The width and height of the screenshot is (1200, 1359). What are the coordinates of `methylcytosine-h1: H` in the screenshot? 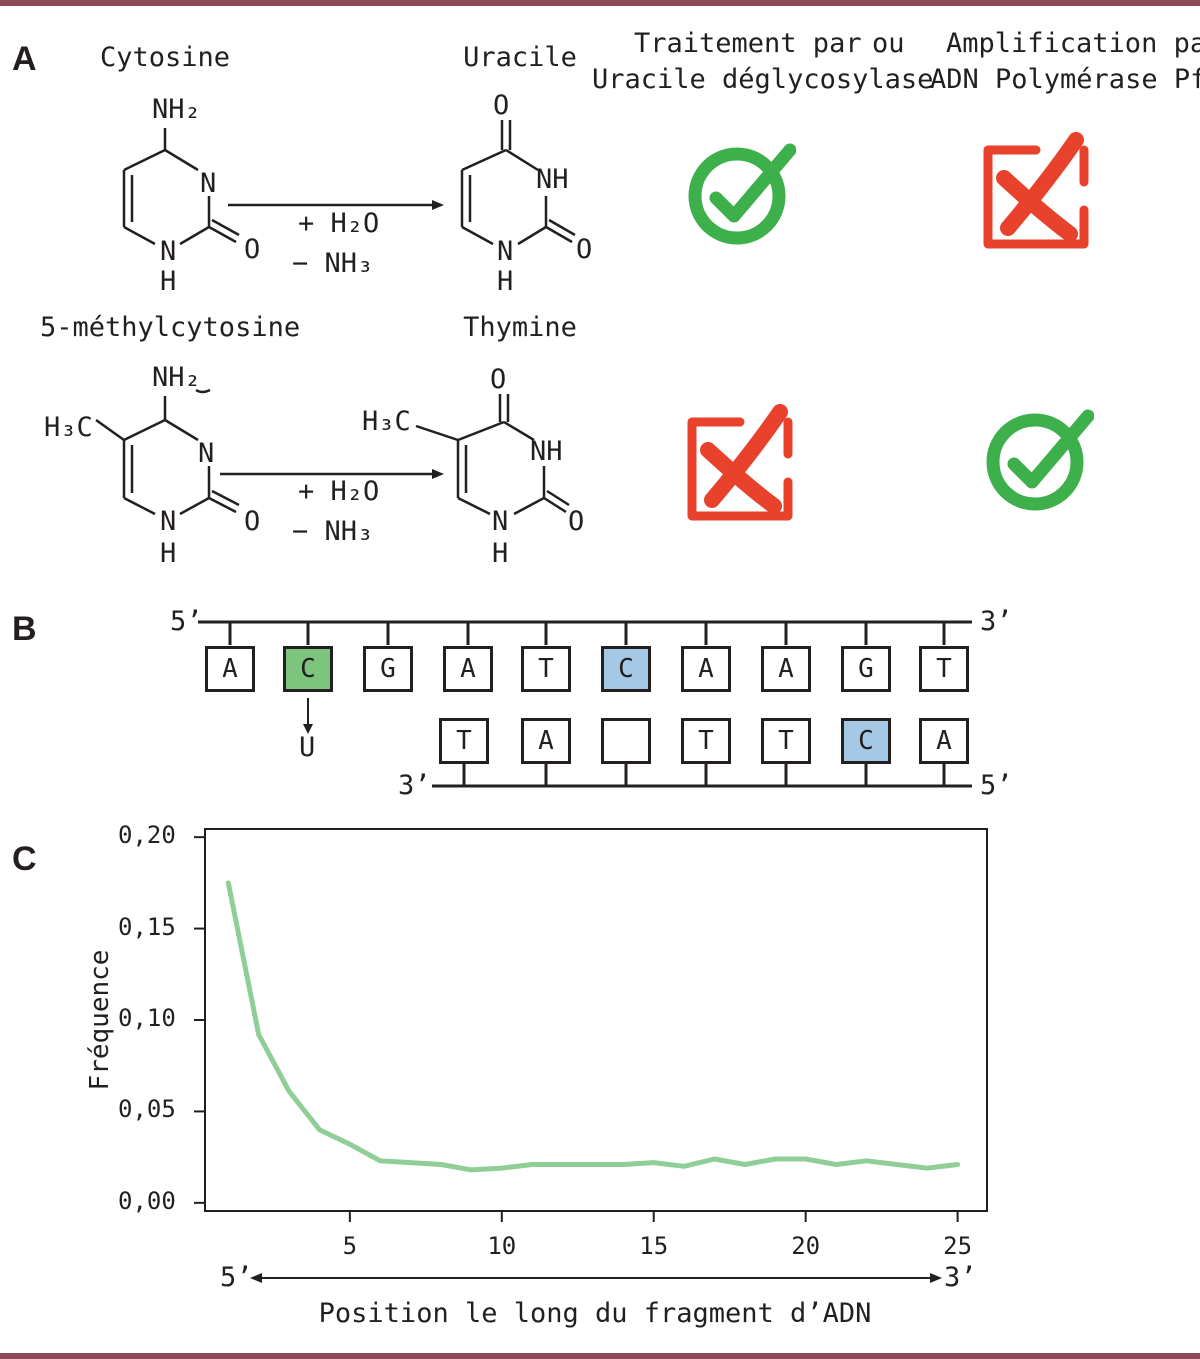 It's located at (168, 553).